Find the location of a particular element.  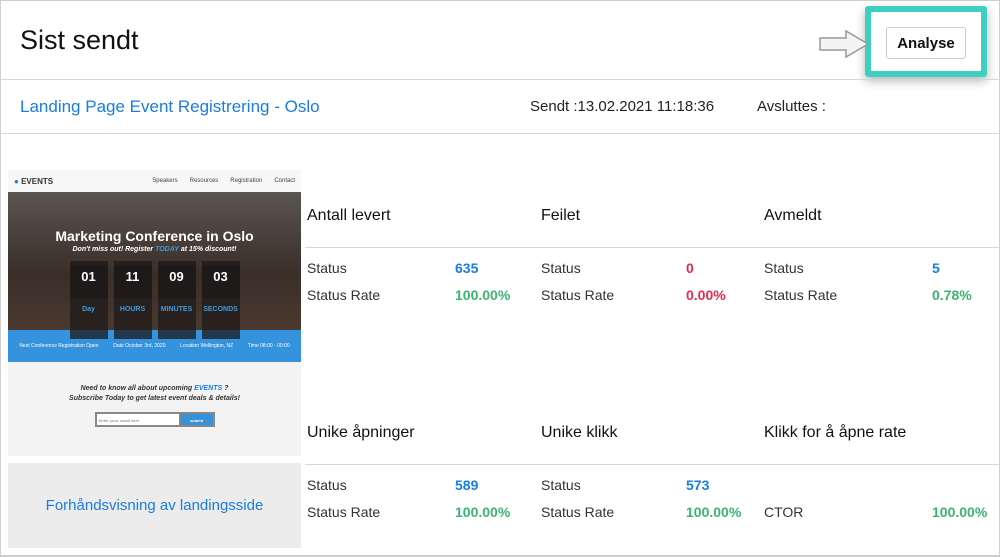

countdown-number: 01 is located at coordinates (88, 283).